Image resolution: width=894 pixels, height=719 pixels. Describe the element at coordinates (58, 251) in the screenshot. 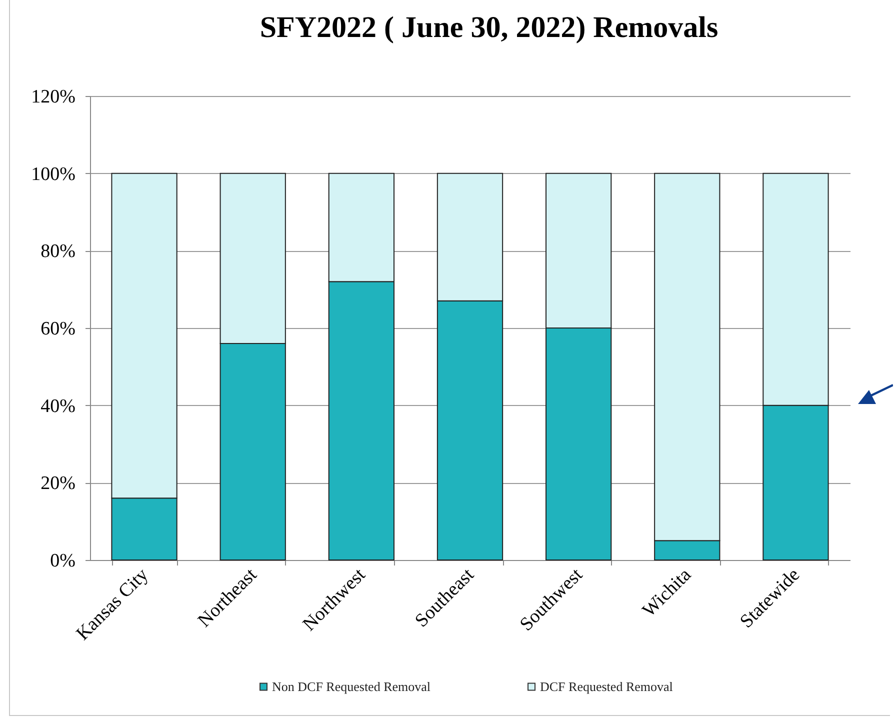

I see `y-tick-label: 80%` at that location.